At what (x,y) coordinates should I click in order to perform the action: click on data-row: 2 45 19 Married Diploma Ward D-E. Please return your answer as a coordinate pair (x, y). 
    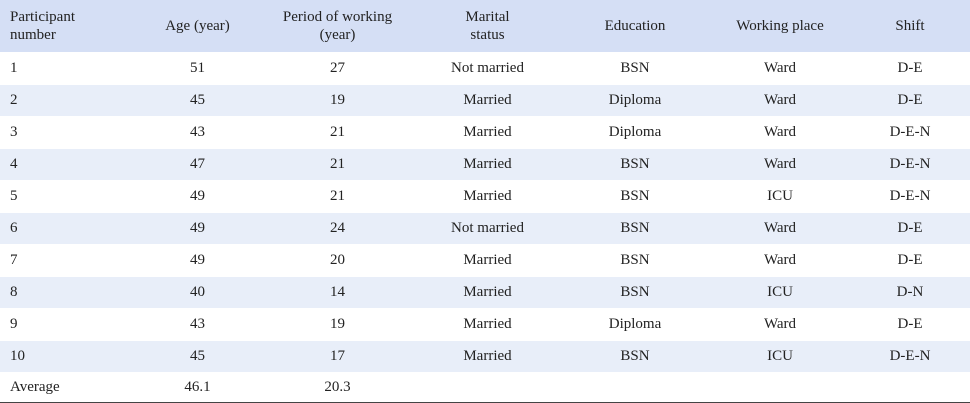
    Looking at the image, I should click on (485, 100).